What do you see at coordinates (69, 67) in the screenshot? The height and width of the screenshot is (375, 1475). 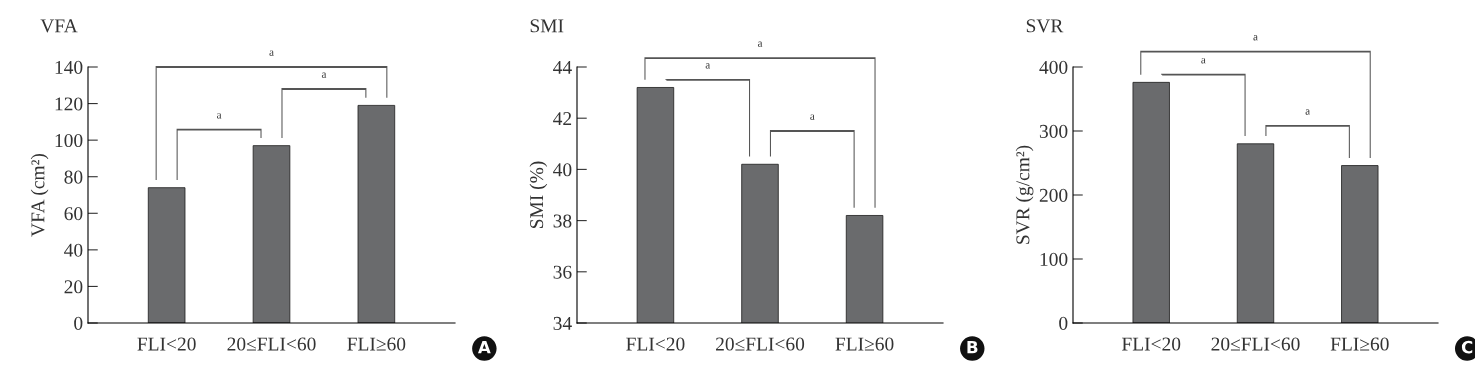 I see `y-tick-label: 140` at bounding box center [69, 67].